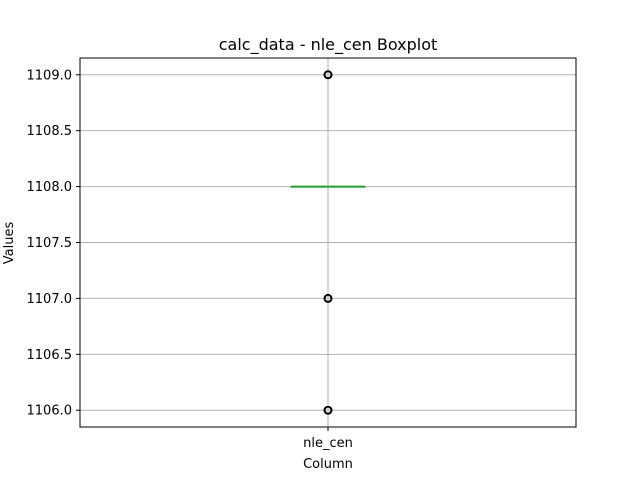 The width and height of the screenshot is (640, 480). I want to click on y-tick-label: 1106.0, so click(50, 411).